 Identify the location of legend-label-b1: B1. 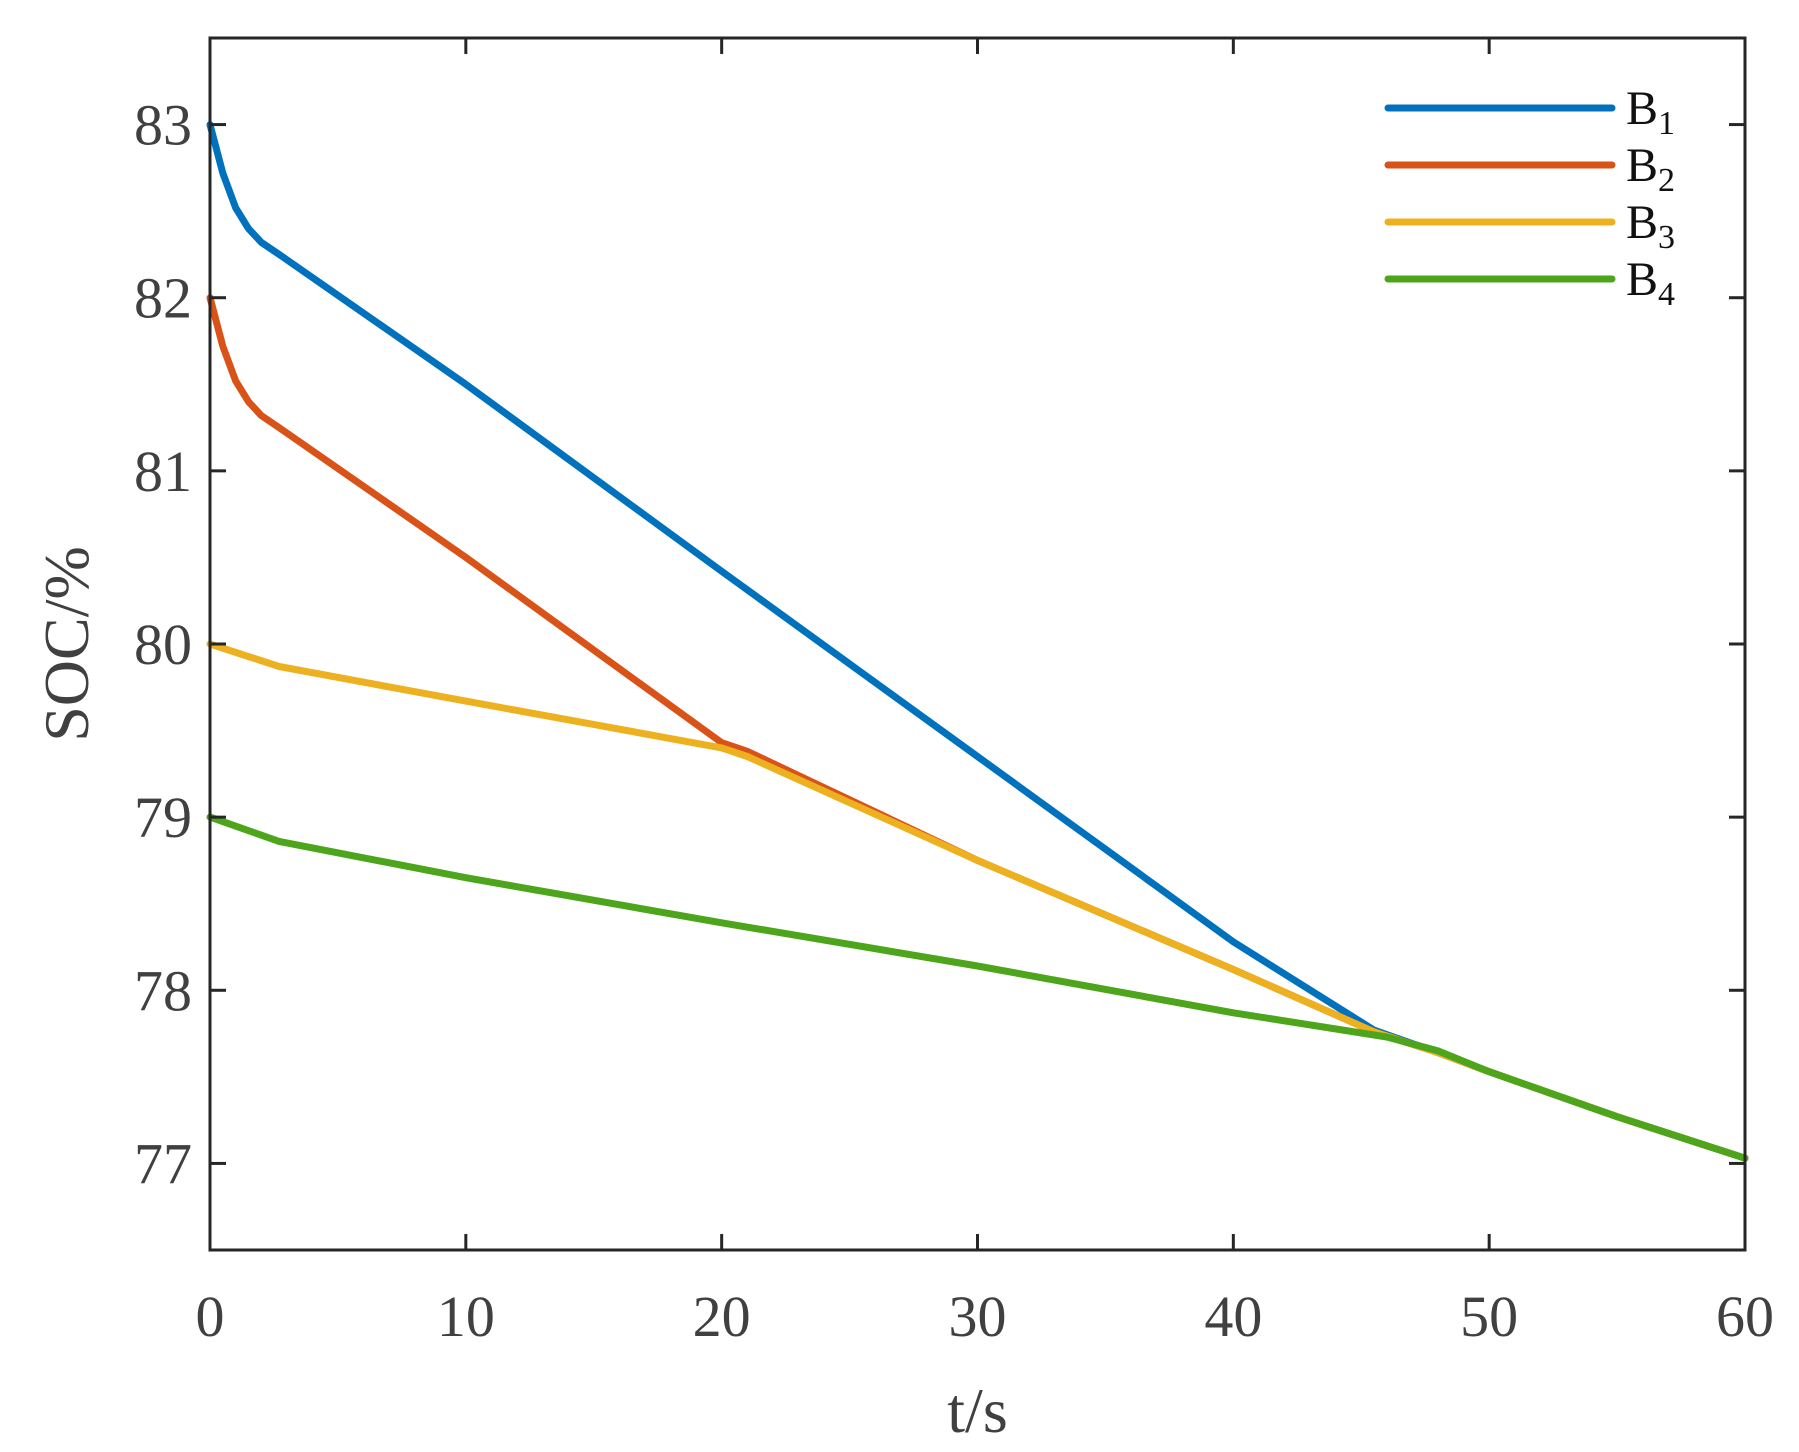
(1650, 112).